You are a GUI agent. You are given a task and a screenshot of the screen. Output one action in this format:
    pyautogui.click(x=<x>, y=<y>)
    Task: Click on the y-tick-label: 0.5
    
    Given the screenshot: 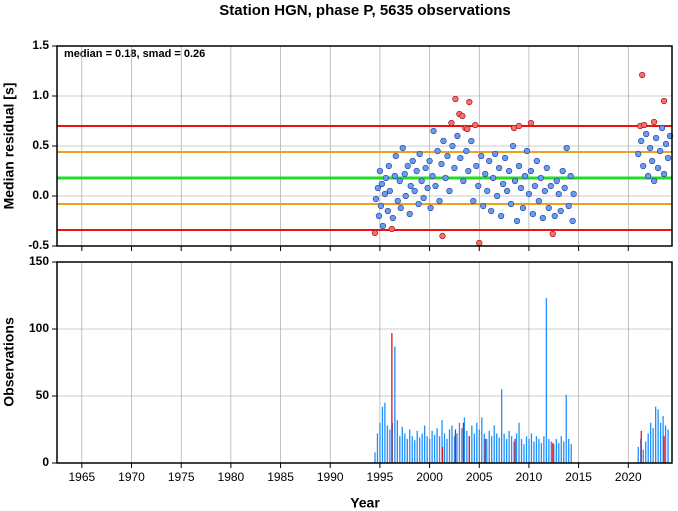 What is the action you would take?
    pyautogui.click(x=40, y=145)
    